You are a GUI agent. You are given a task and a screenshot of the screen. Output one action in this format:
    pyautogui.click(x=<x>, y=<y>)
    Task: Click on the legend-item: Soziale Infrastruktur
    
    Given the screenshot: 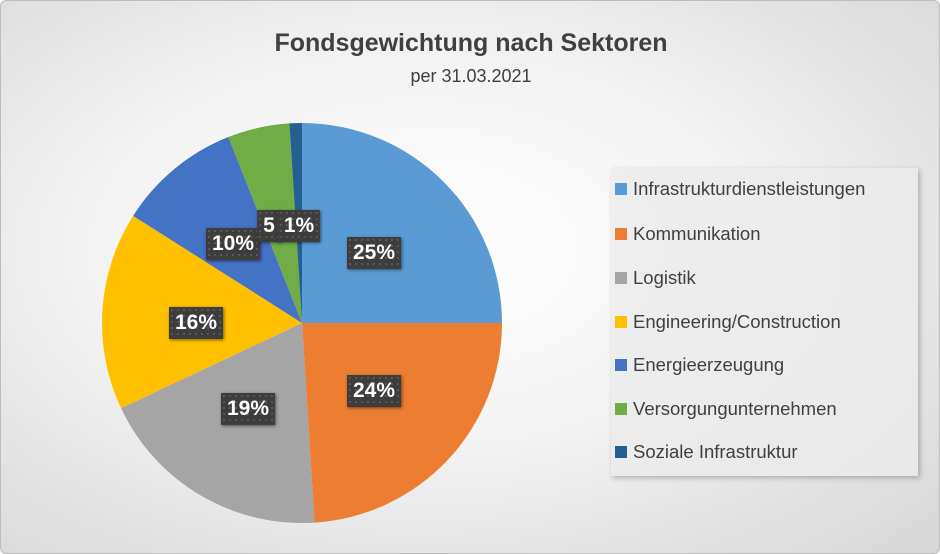 What is the action you would take?
    pyautogui.click(x=706, y=452)
    